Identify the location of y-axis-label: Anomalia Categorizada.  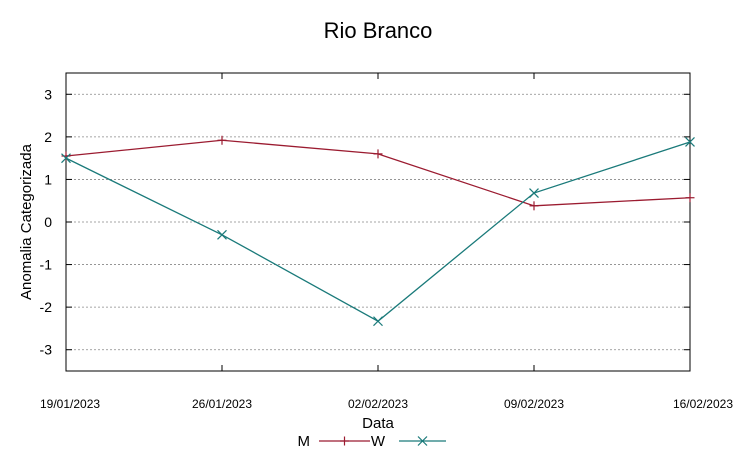
(26, 221).